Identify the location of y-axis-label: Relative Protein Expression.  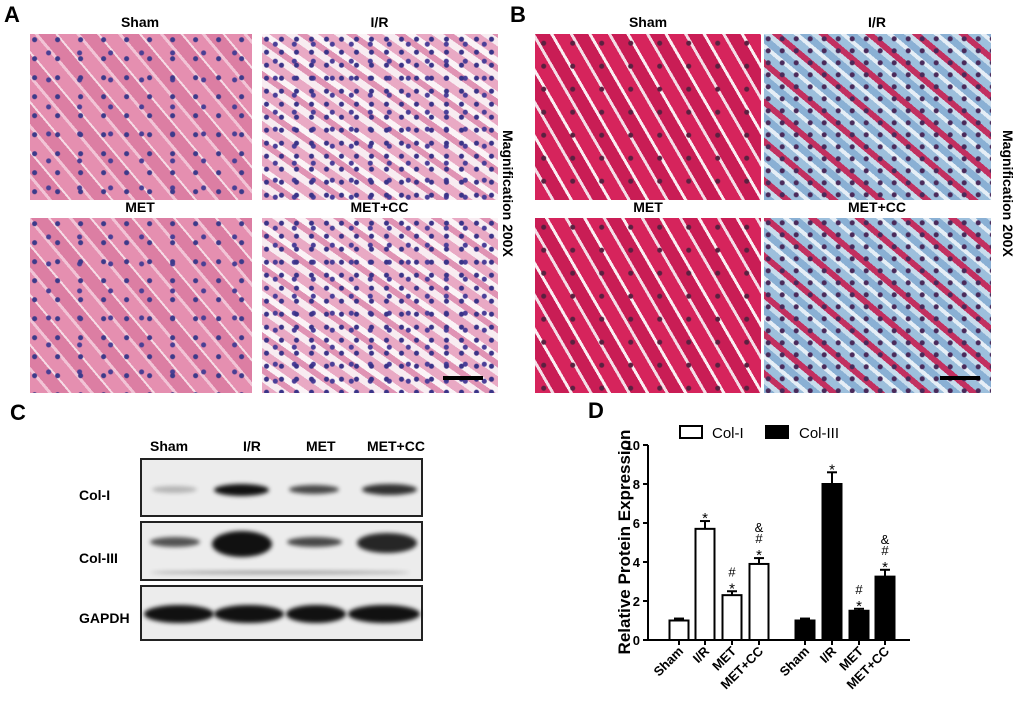
(624, 542).